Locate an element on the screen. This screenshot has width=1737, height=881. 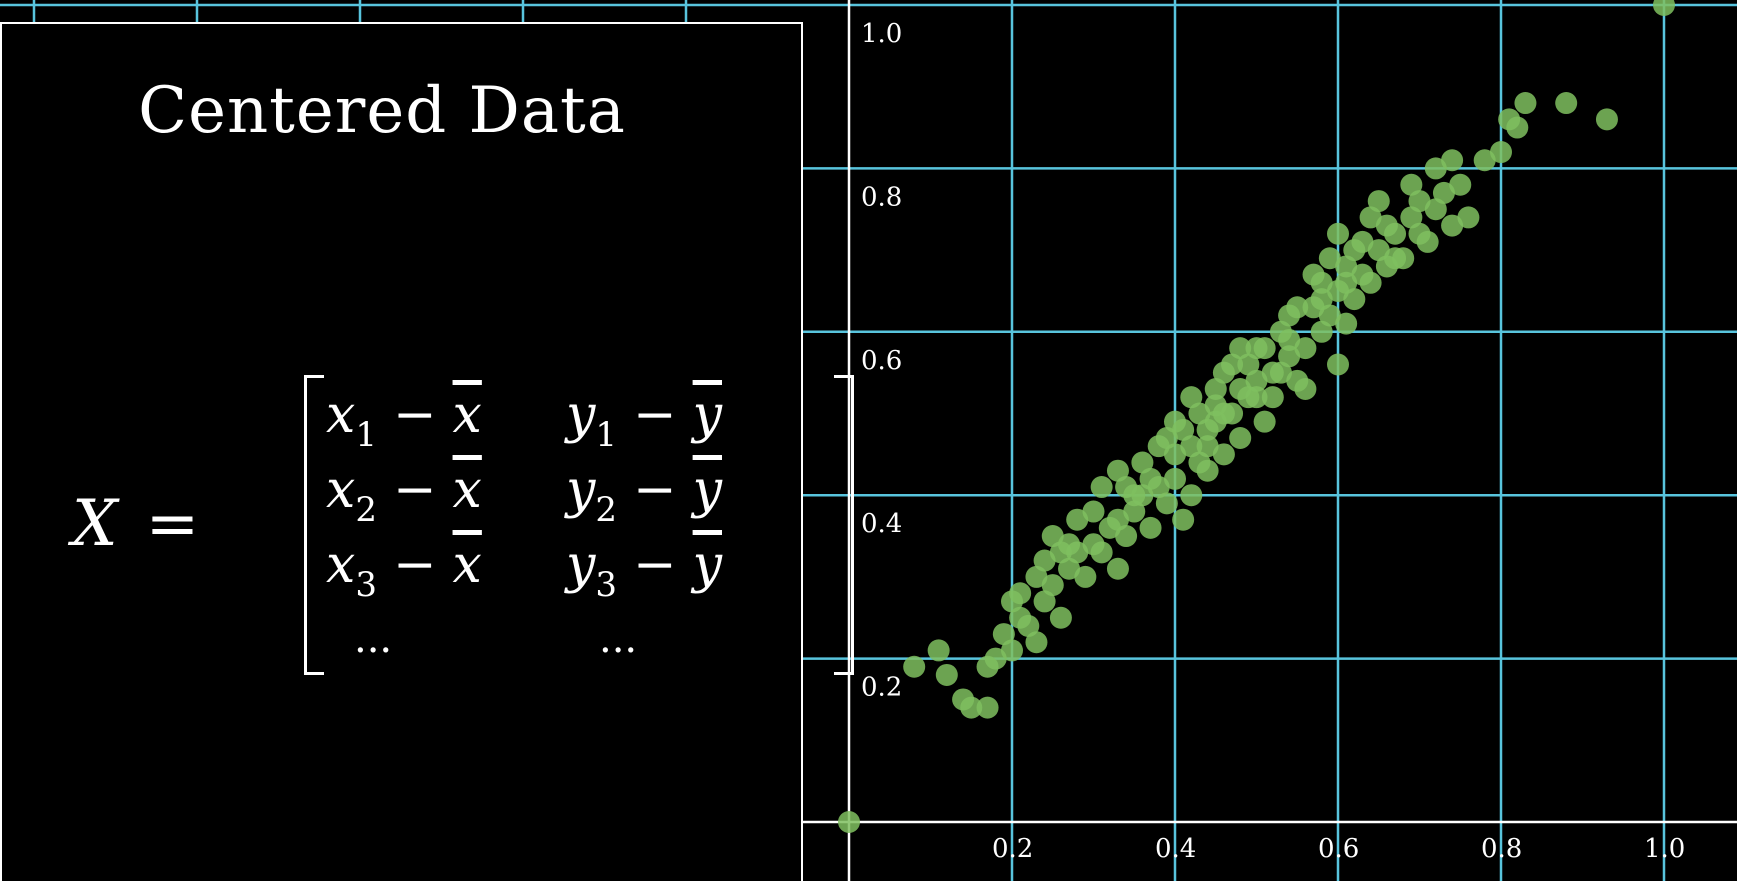
formula-lhs: X = is located at coordinates (135, 524).